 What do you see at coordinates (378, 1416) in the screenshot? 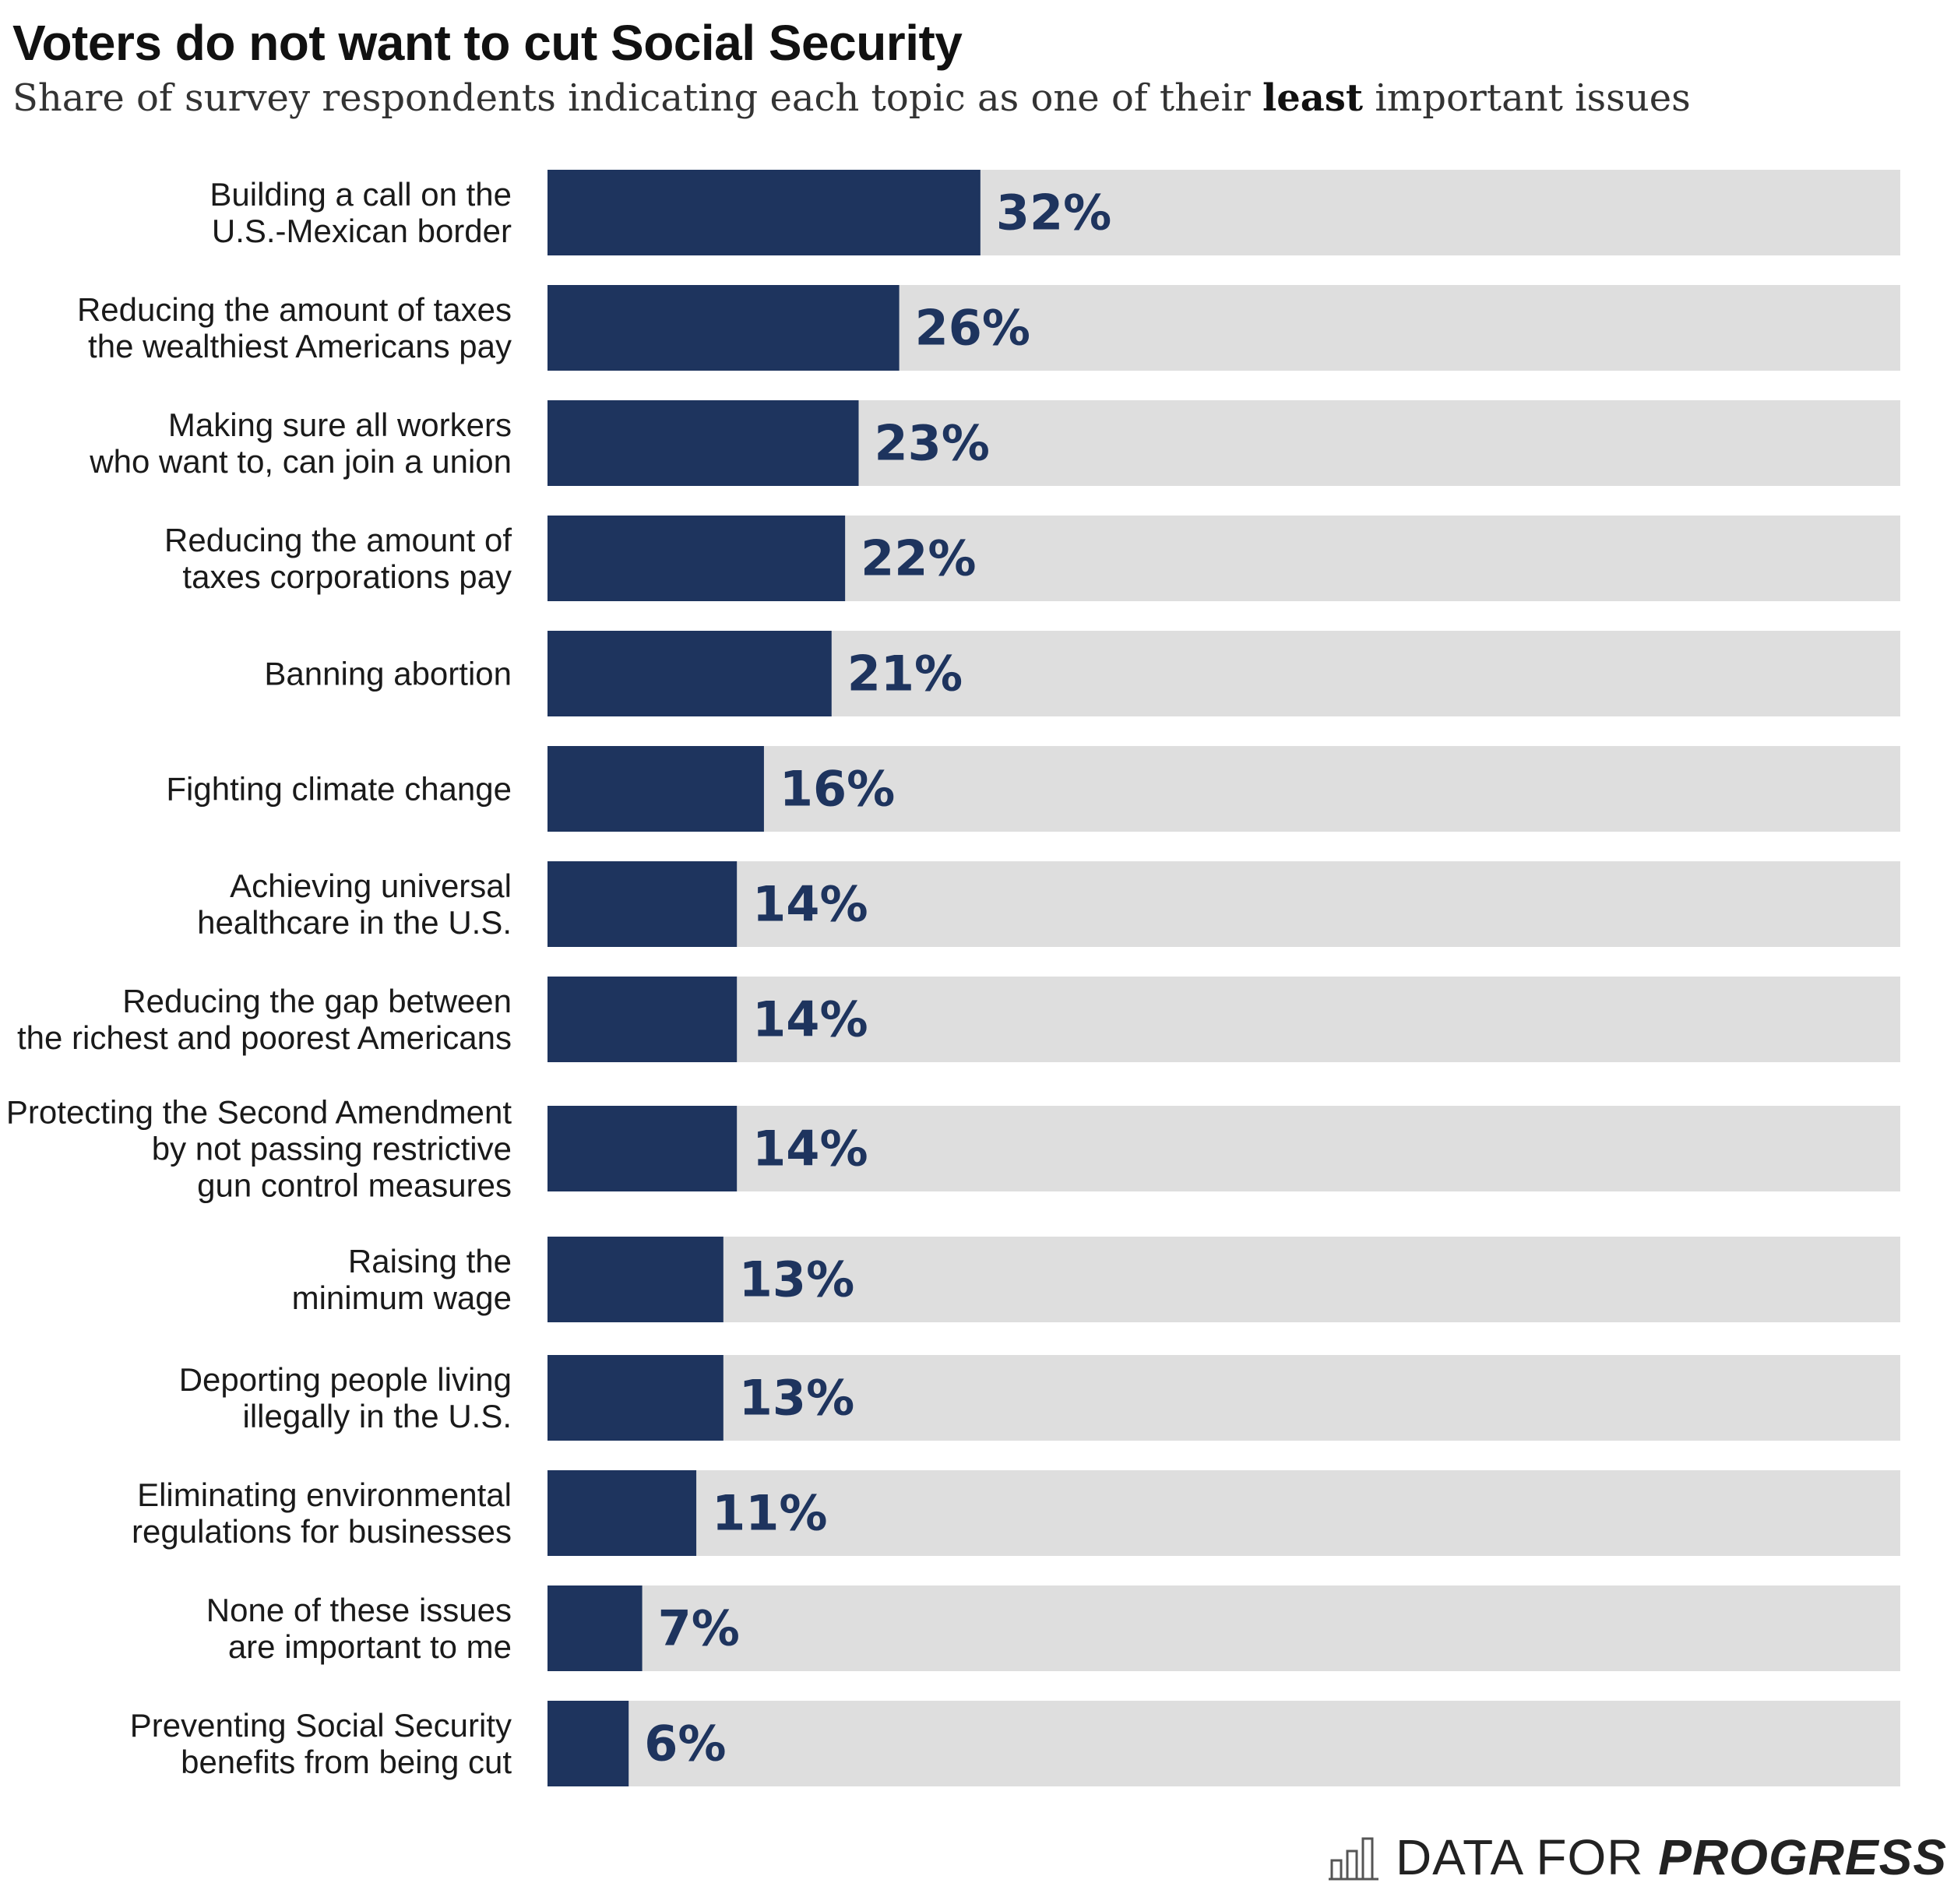
I see `category-label-line: illegally in the U.S.` at bounding box center [378, 1416].